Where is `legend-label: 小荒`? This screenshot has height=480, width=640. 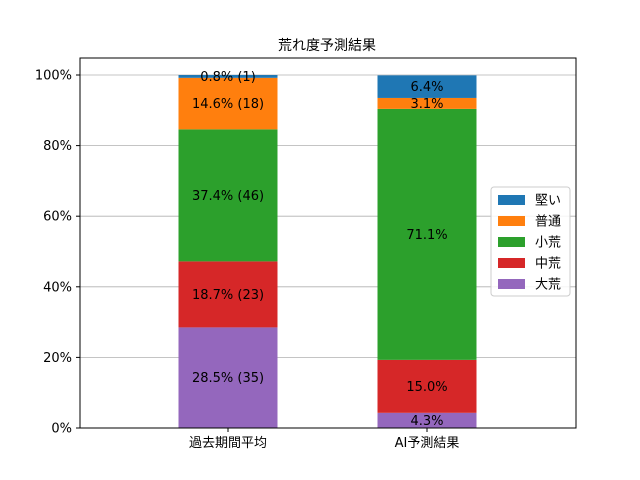 legend-label: 小荒 is located at coordinates (548, 243).